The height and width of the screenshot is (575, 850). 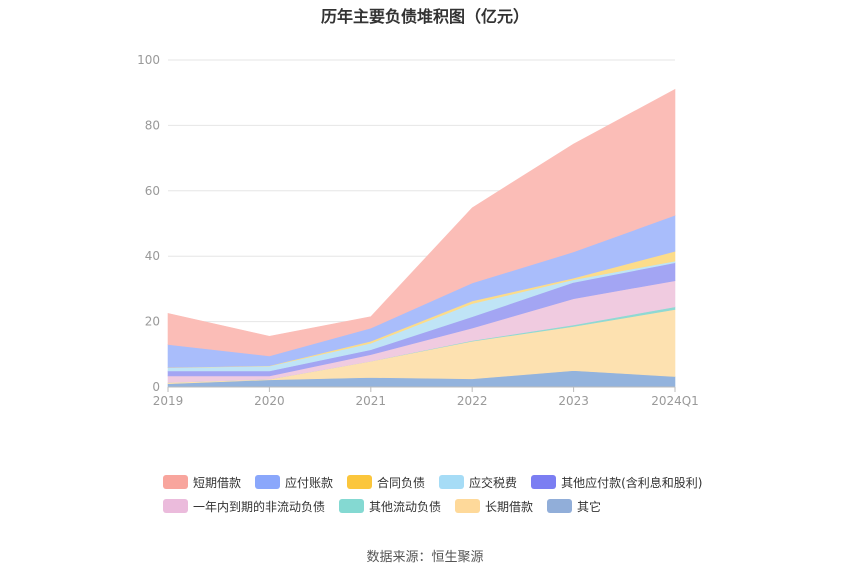 I want to click on legend-label: 其他流动负债, so click(x=405, y=506).